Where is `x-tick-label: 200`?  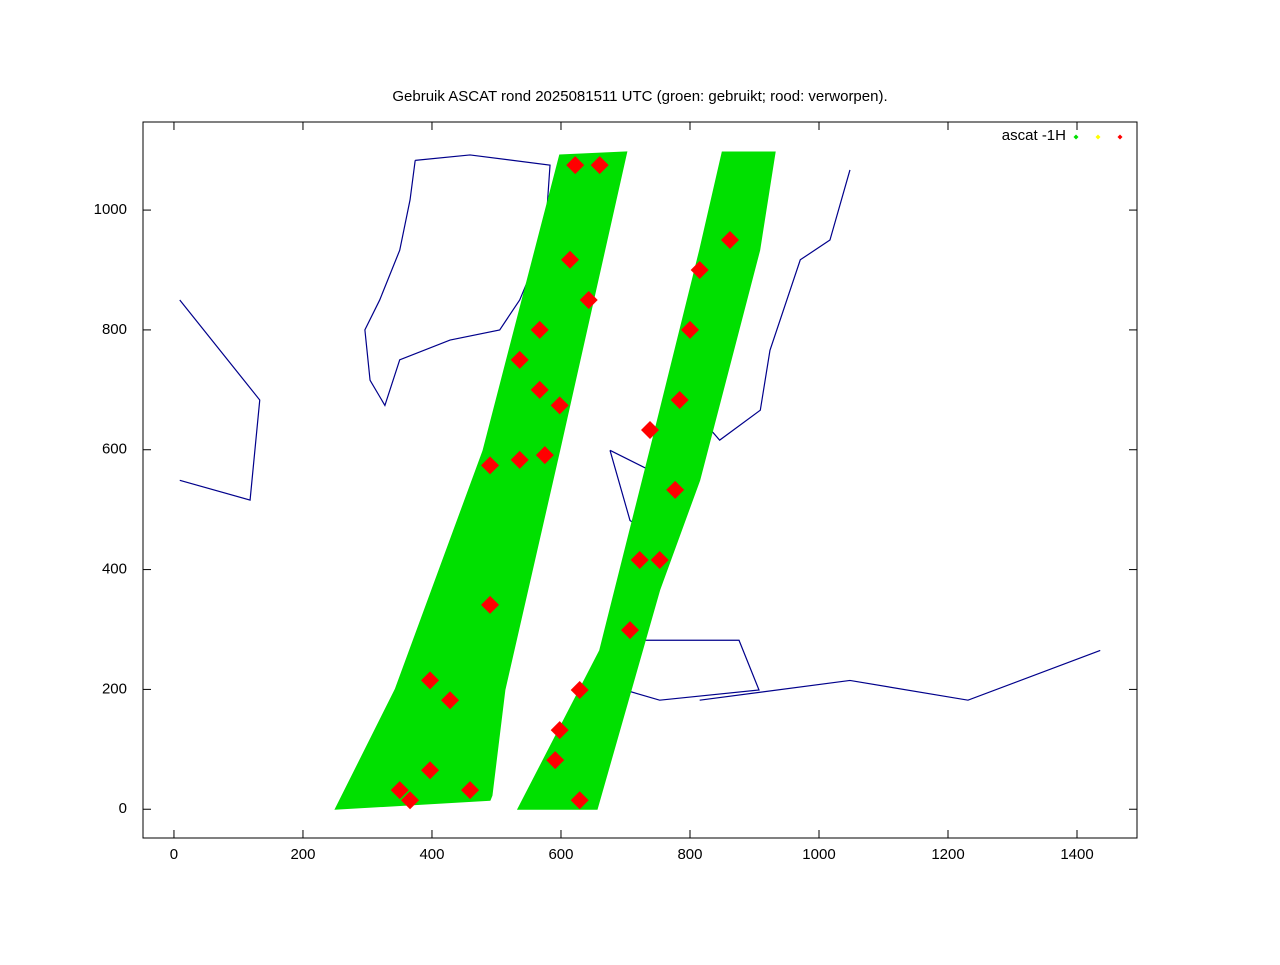 x-tick-label: 200 is located at coordinates (302, 854).